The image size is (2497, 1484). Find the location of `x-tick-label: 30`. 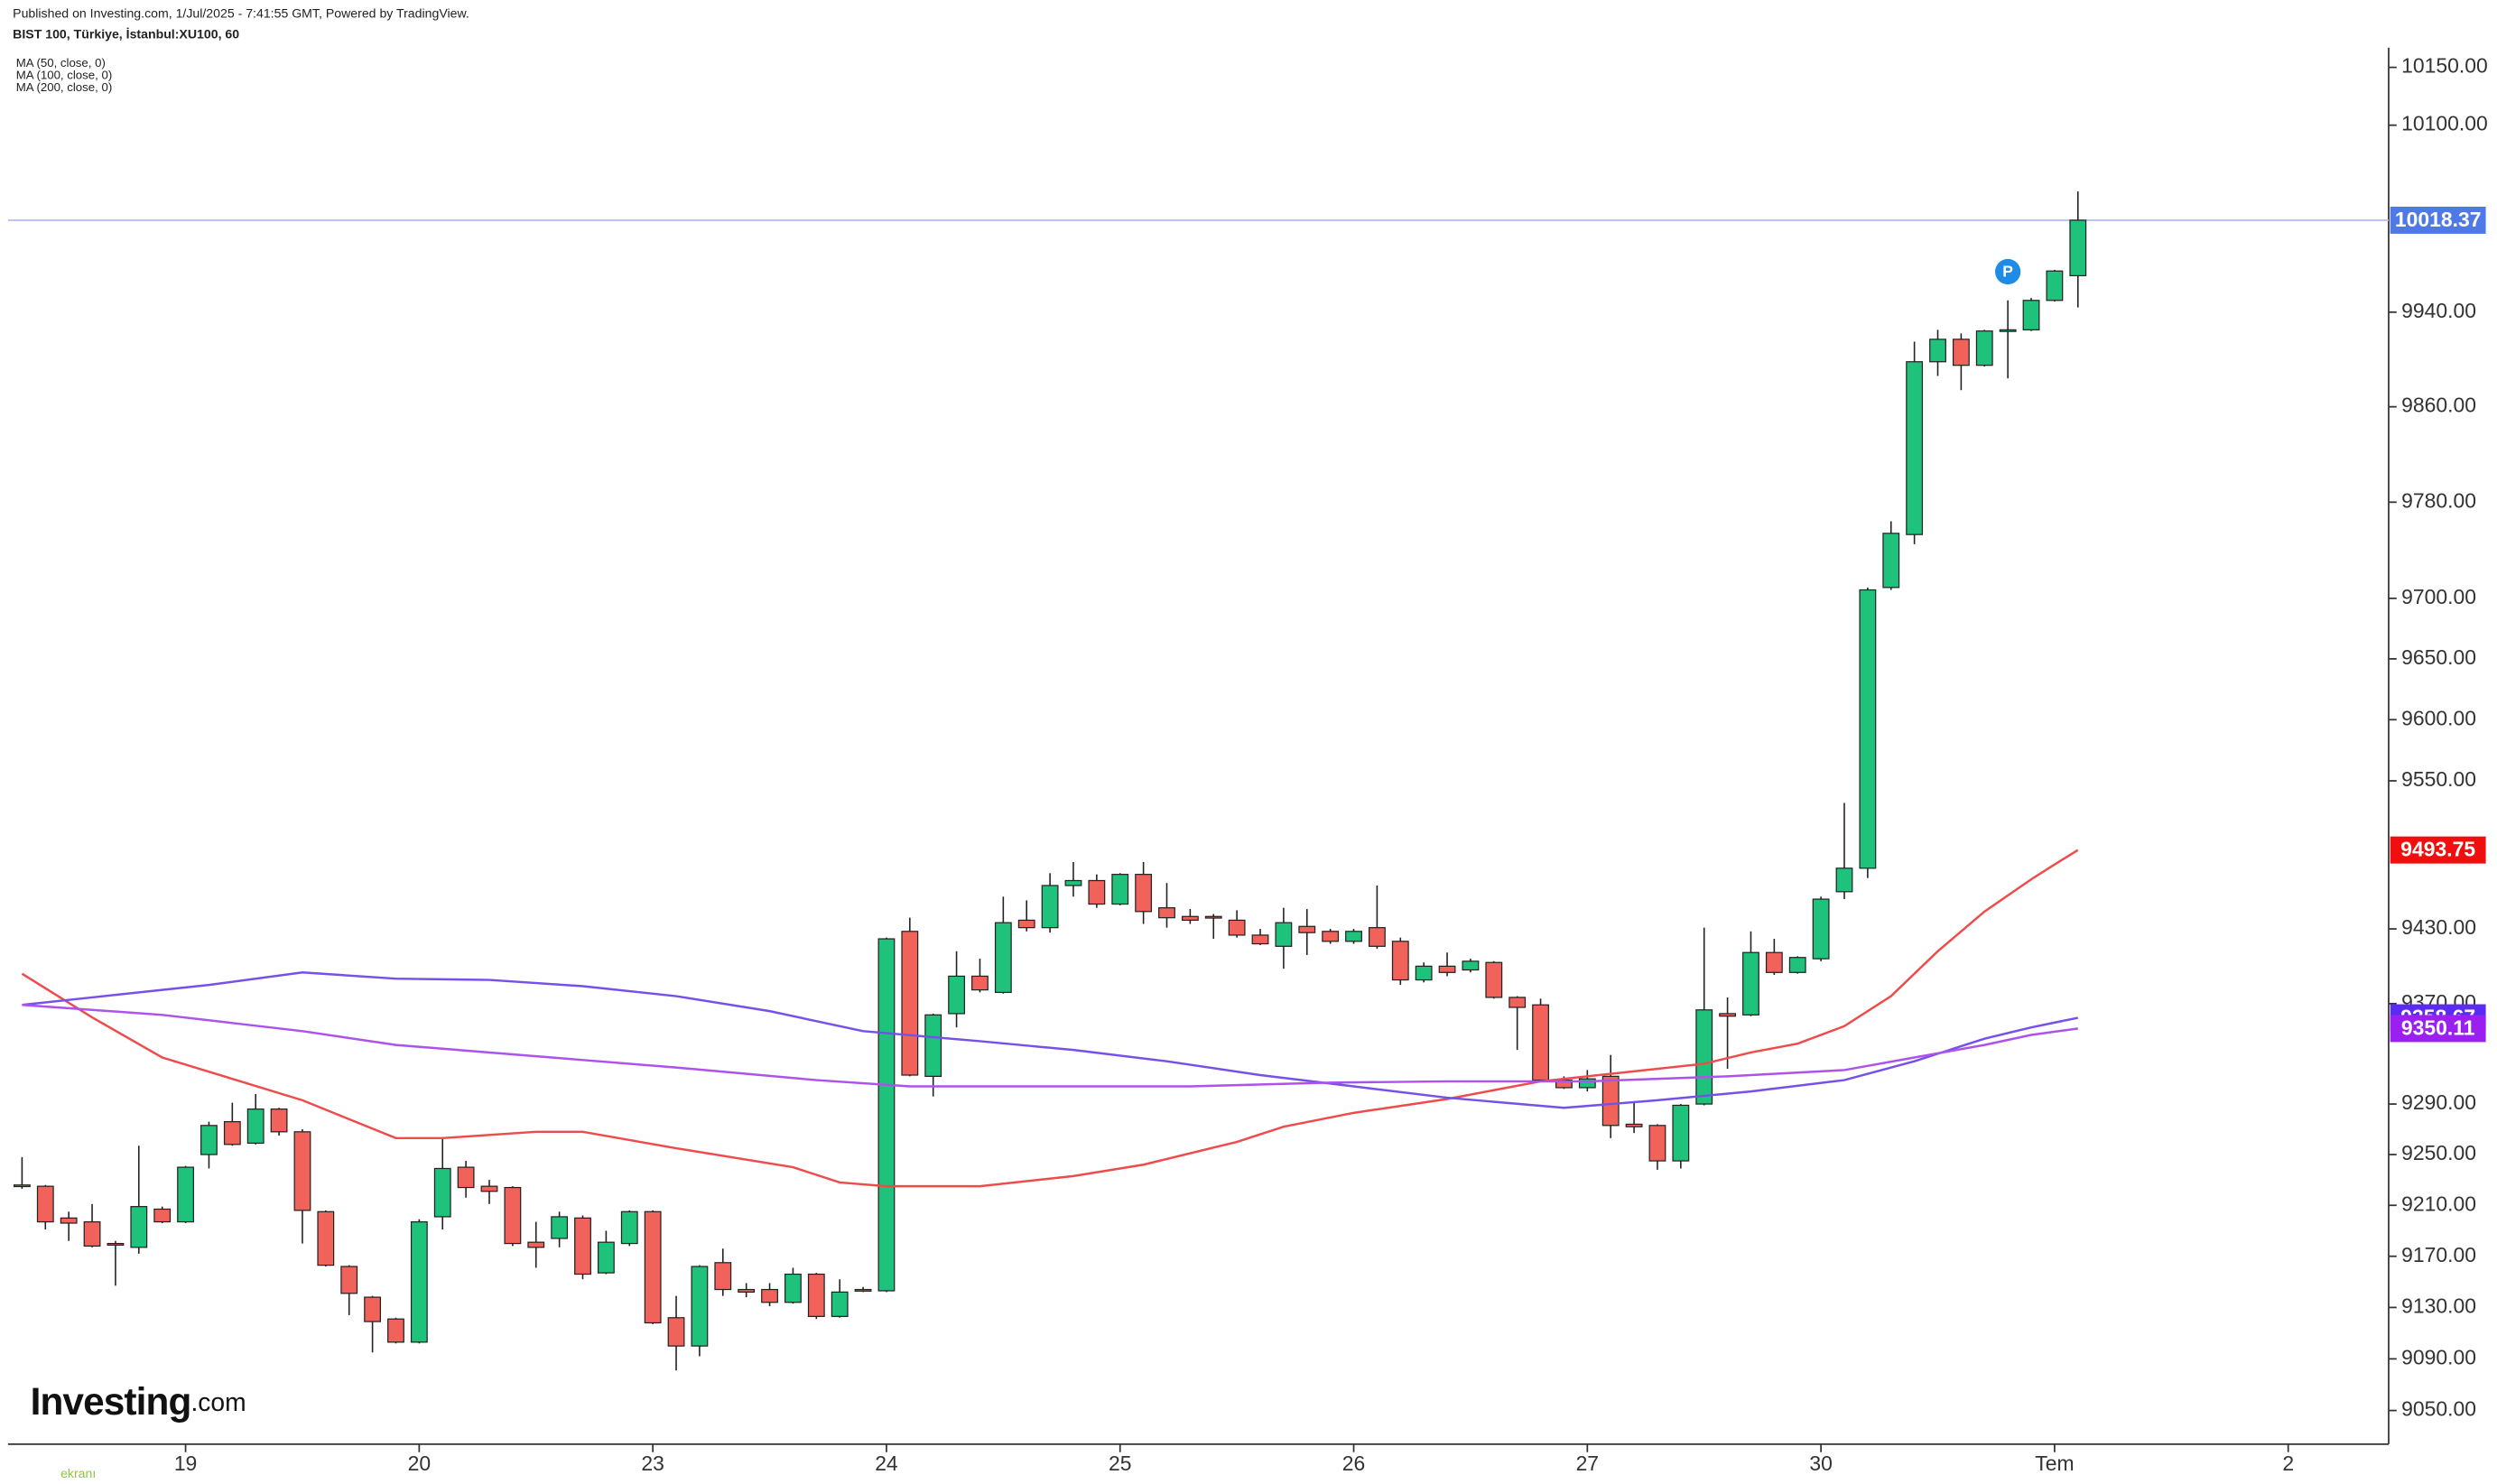

x-tick-label: 30 is located at coordinates (1820, 1463).